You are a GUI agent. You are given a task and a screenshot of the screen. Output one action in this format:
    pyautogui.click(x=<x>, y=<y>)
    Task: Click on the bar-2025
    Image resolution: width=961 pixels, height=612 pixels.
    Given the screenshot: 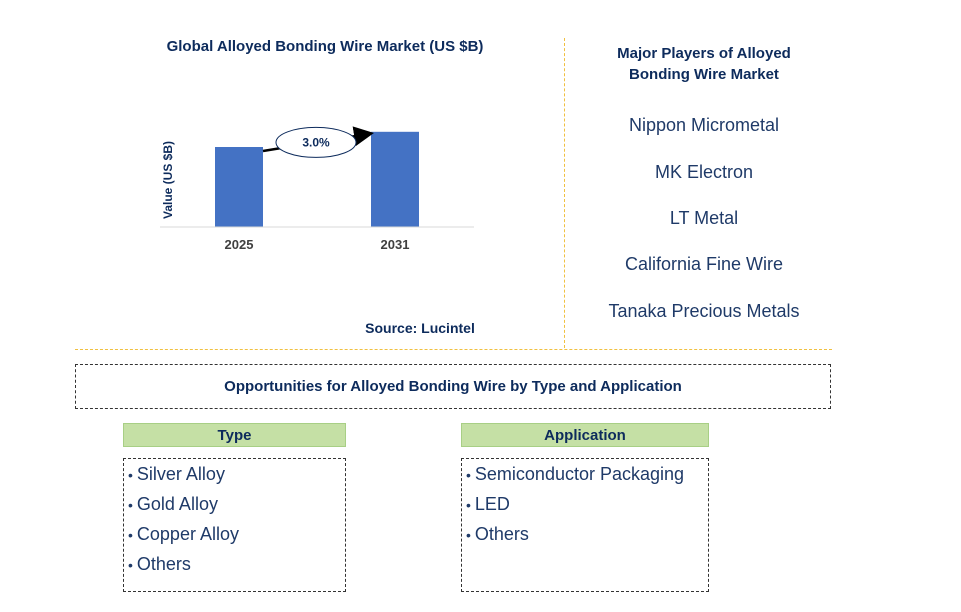 What is the action you would take?
    pyautogui.click(x=239, y=187)
    